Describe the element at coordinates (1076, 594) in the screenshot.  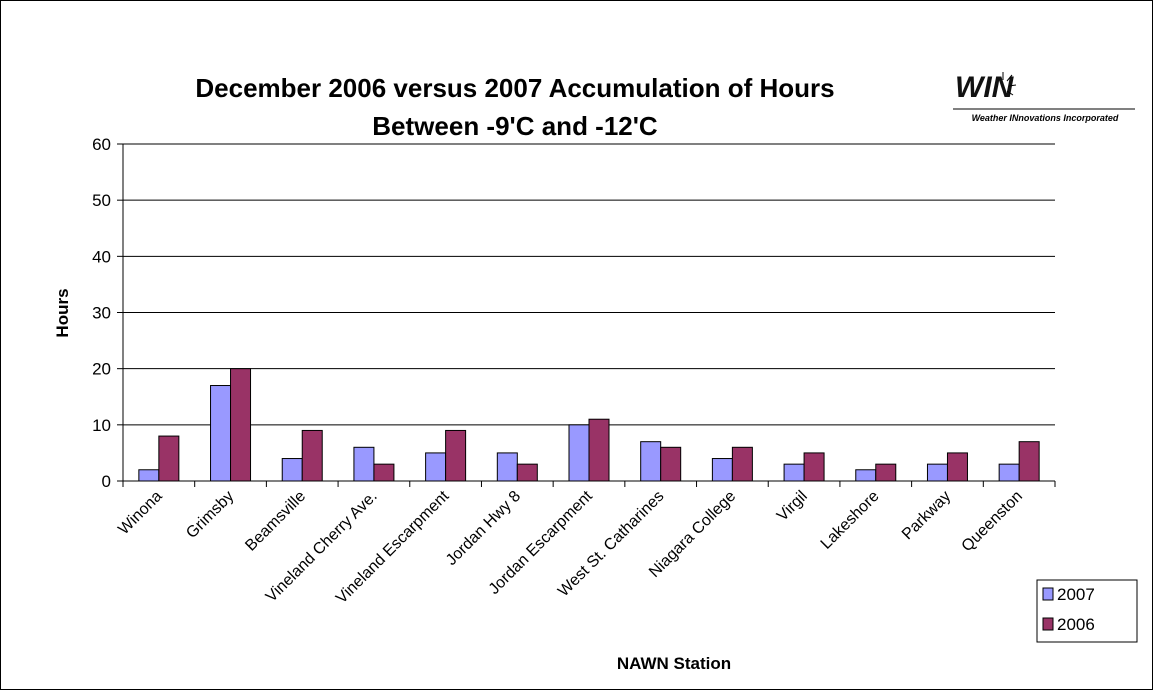
I see `legend-label: 2007` at that location.